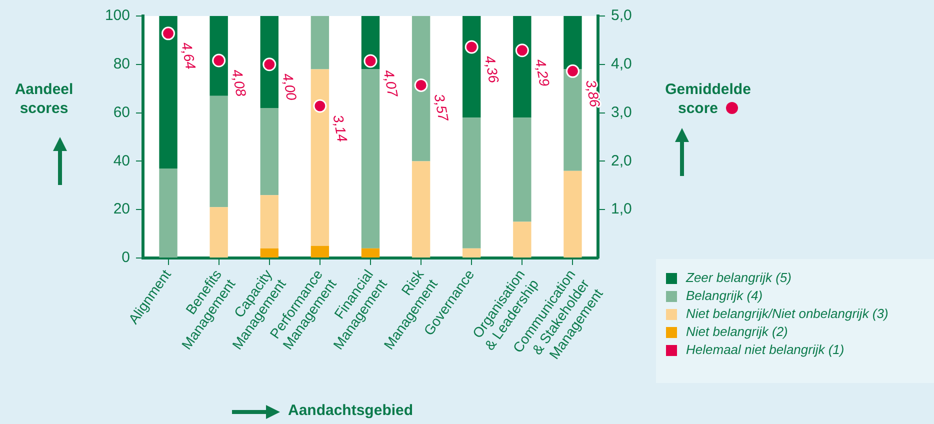 This screenshot has height=424, width=934. Describe the element at coordinates (290, 87) in the screenshot. I see `data-label: 4,00` at that location.